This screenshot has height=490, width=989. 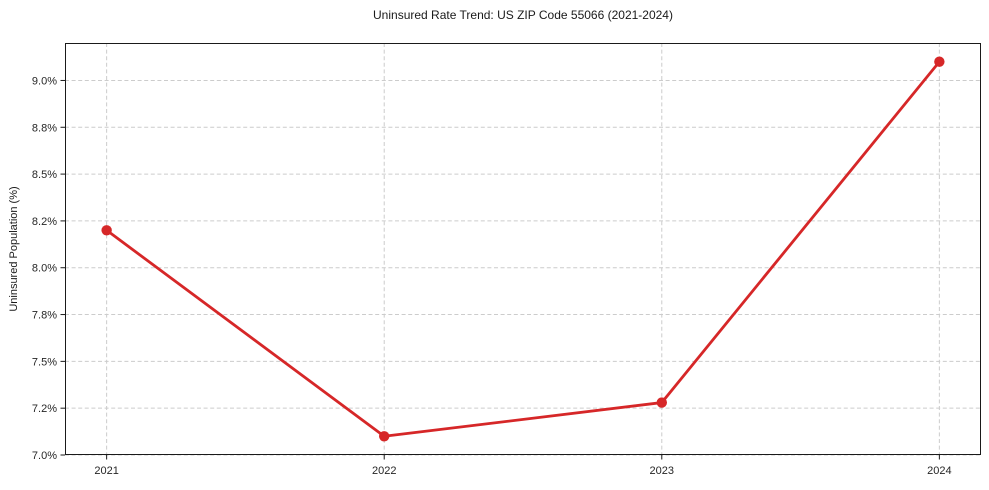 I want to click on y-tick-label: 7.8%, so click(x=44, y=316).